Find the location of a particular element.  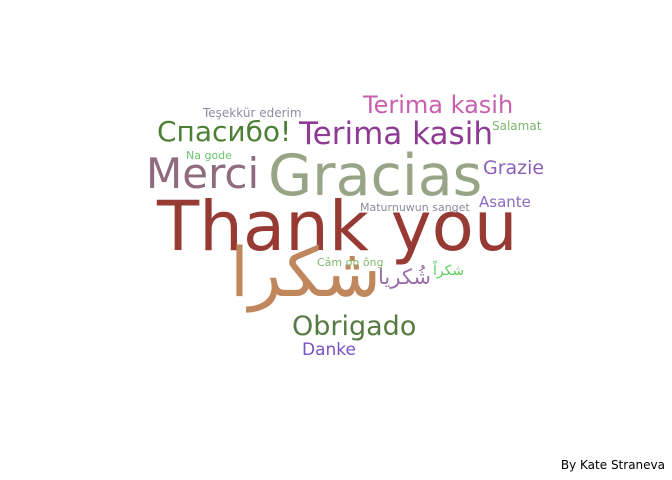

word-gracias: Gracias is located at coordinates (375, 176).